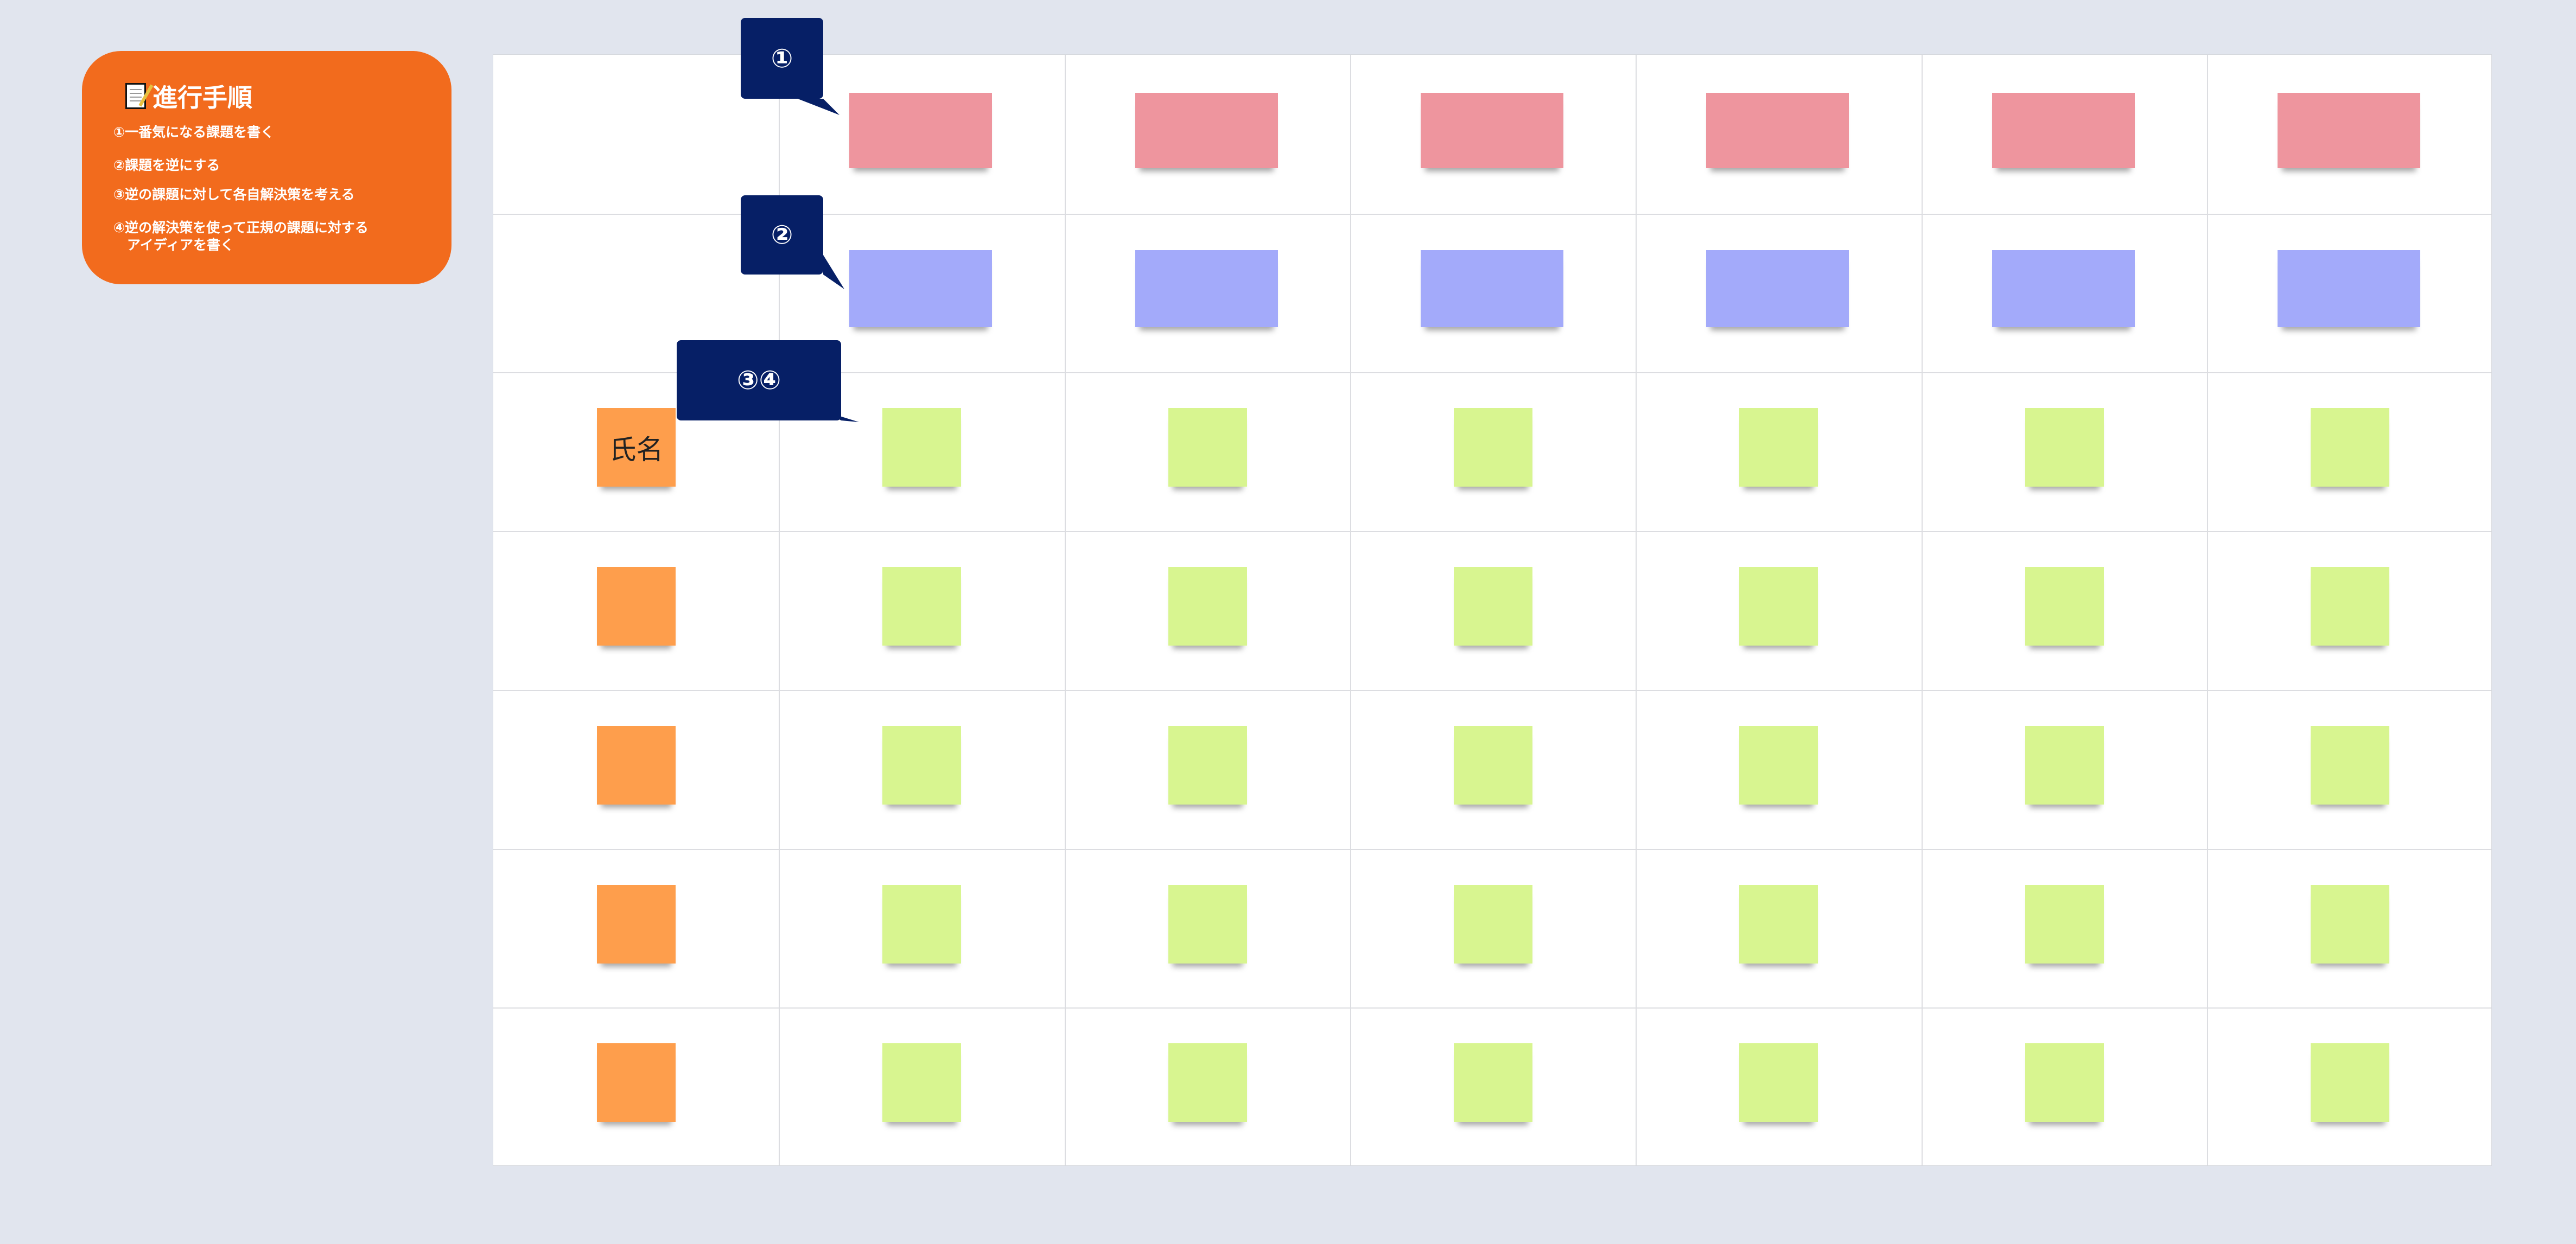  Describe the element at coordinates (202, 97) in the screenshot. I see `panel-title-text: 進行手順` at that location.